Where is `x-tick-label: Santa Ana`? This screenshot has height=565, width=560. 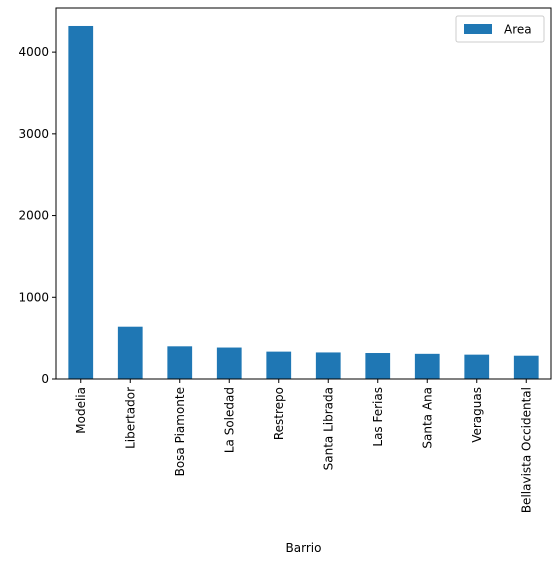 x-tick-label: Santa Ana is located at coordinates (427, 418).